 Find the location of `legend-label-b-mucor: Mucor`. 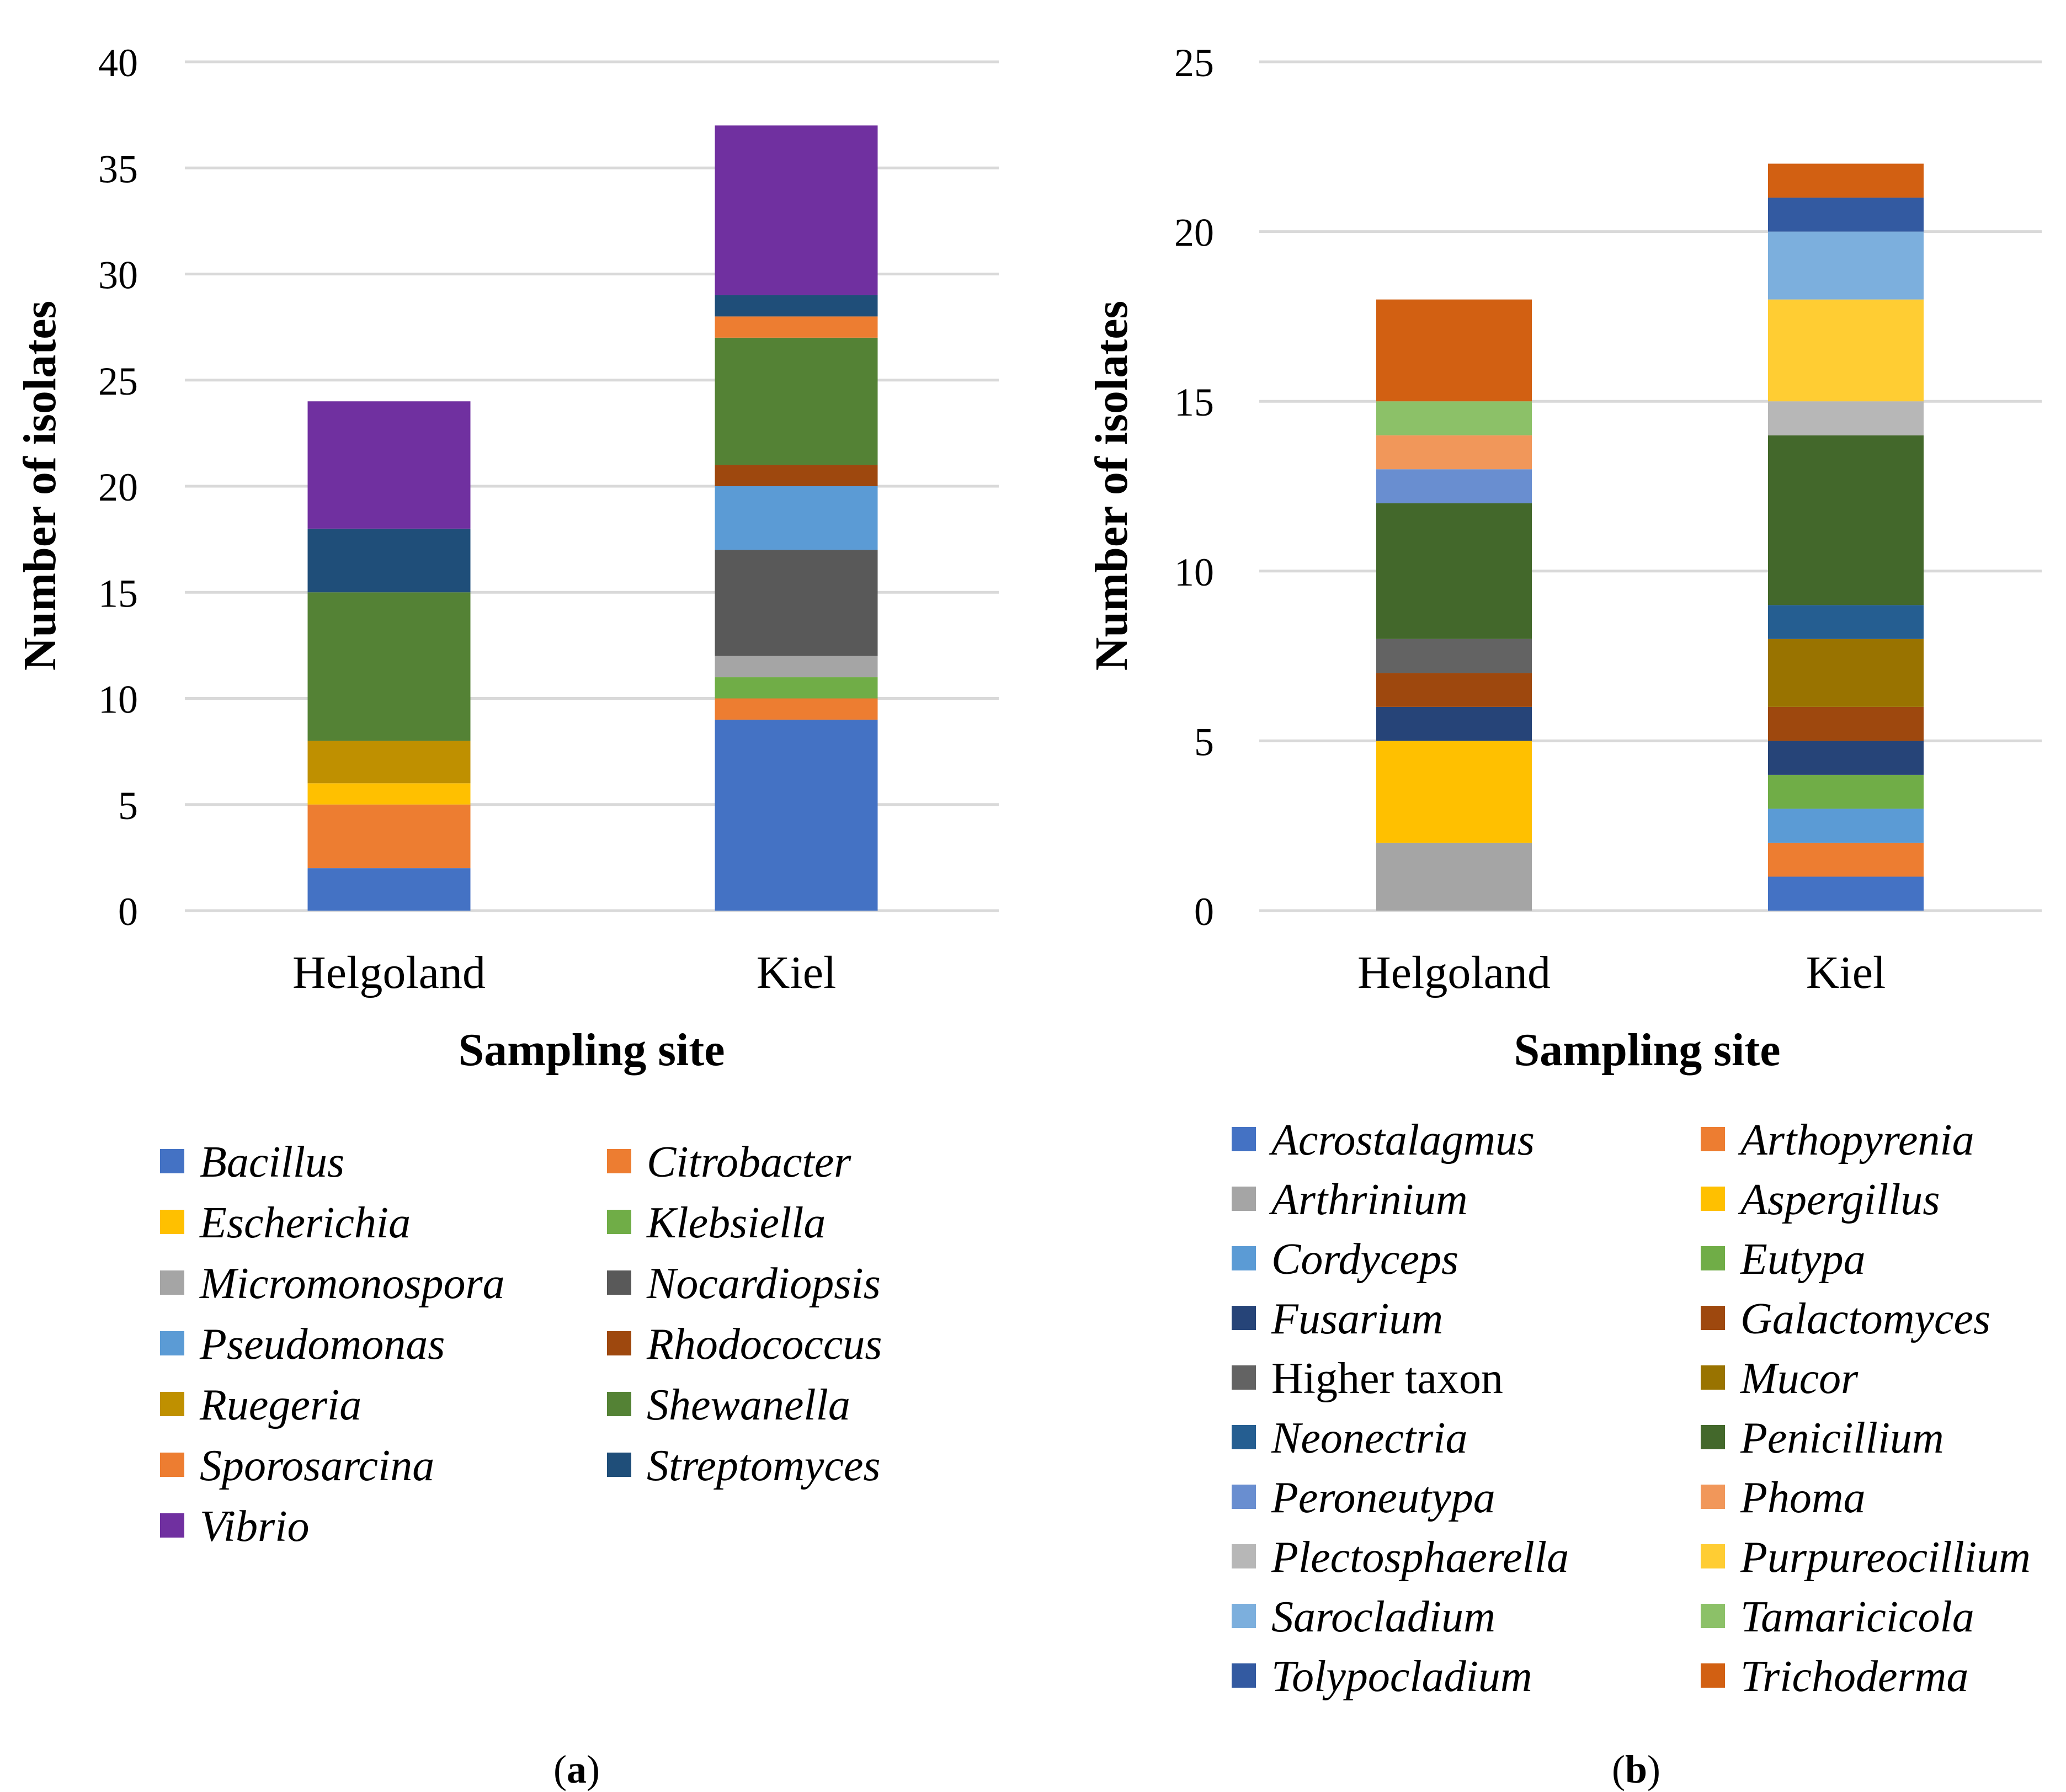

legend-label-b-mucor: Mucor is located at coordinates (1800, 1378).